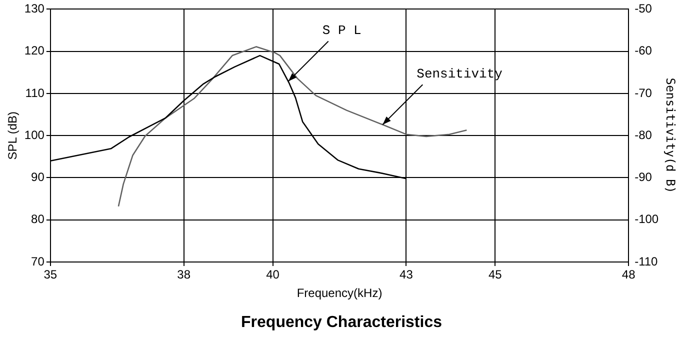  Describe the element at coordinates (38, 261) in the screenshot. I see `y-tick-label: 70` at that location.